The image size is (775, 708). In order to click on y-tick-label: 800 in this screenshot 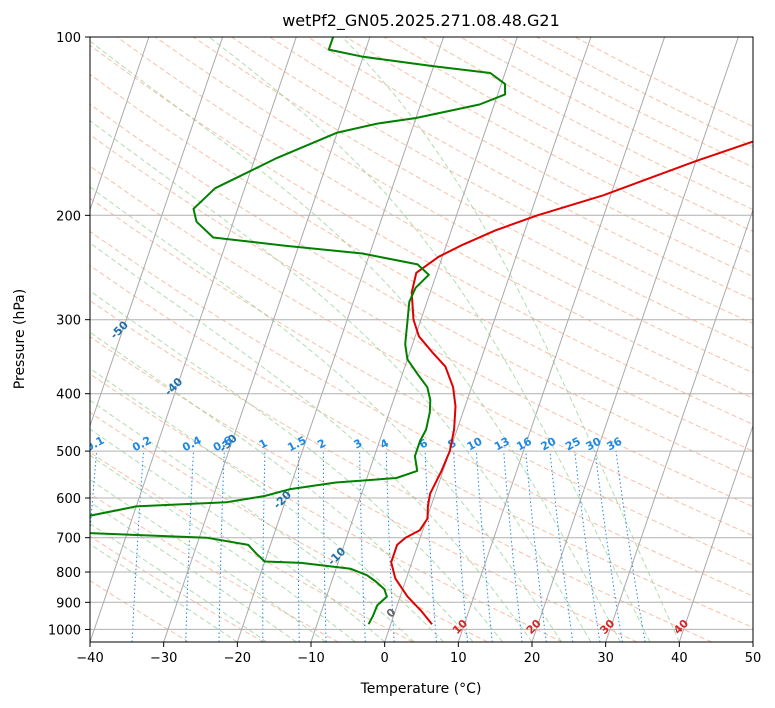, I will do `click(68, 573)`.